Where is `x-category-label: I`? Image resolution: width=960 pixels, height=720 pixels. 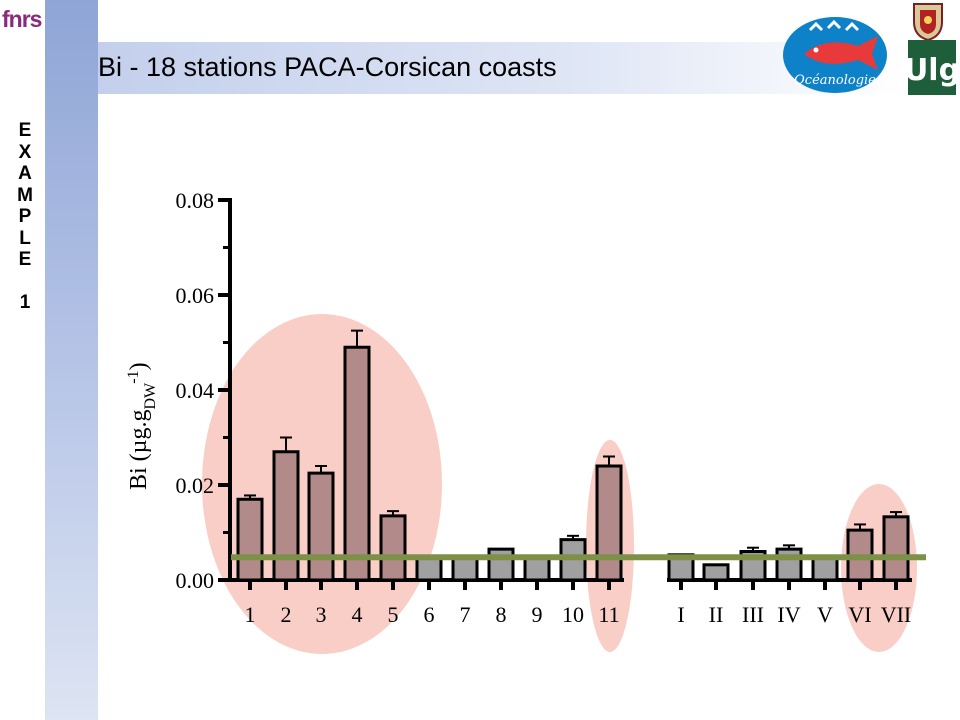
x-category-label: I is located at coordinates (680, 614).